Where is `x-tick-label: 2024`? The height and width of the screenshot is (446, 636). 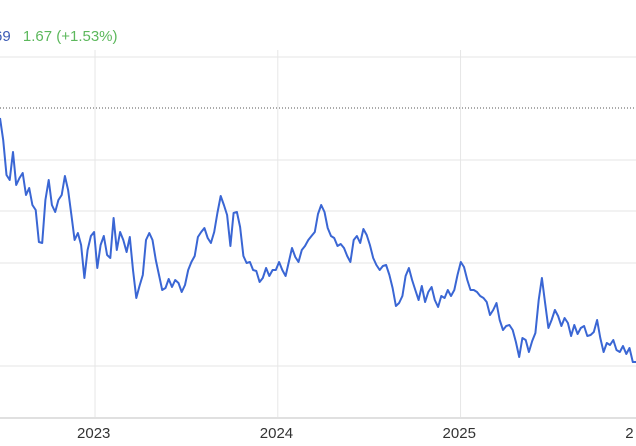 x-tick-label: 2024 is located at coordinates (276, 433).